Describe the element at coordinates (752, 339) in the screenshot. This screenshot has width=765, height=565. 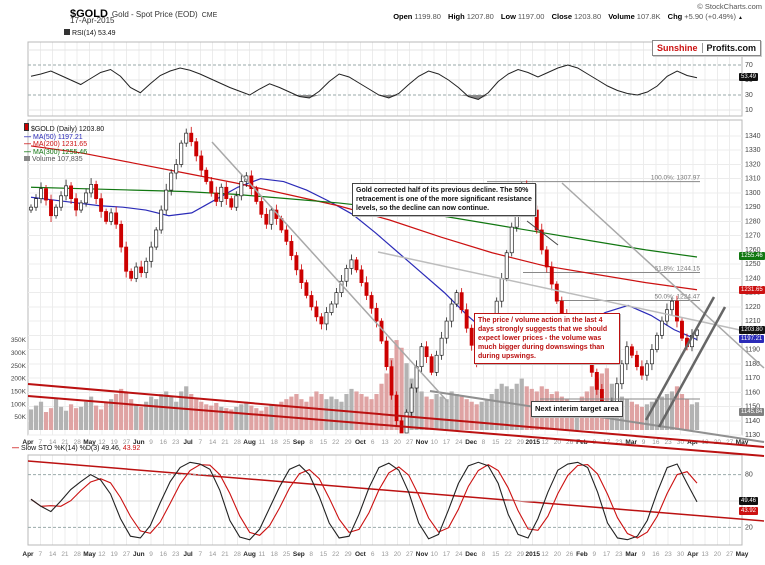
I see `price-value-badge: 1197.21` at that location.